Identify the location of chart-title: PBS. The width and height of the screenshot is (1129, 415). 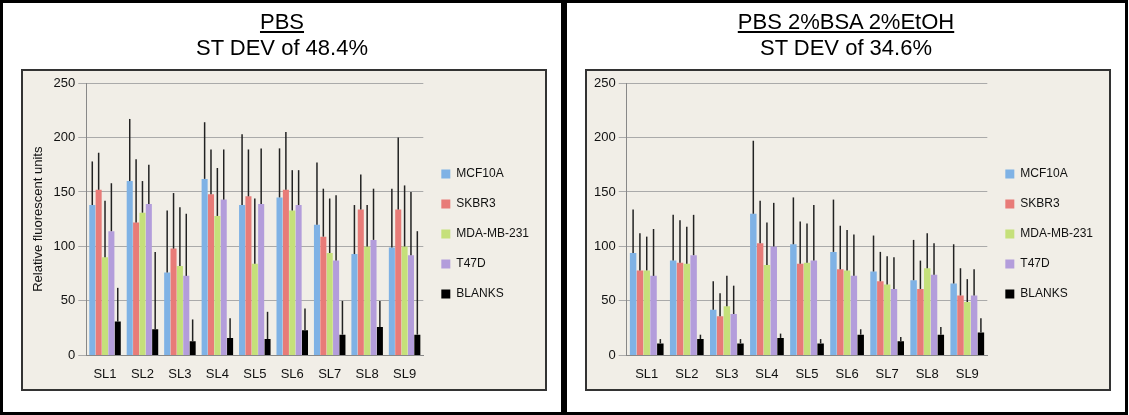
(282, 22).